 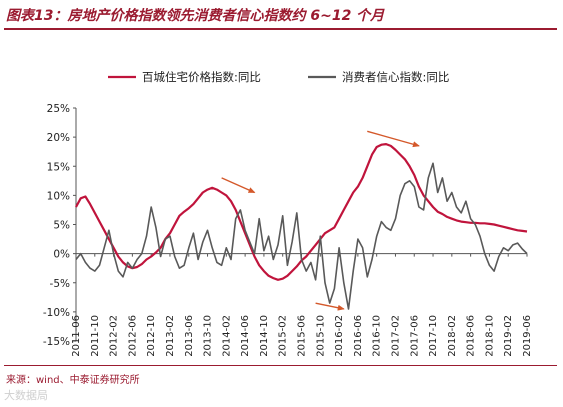 I want to click on y-tick-label: 10%, so click(x=58, y=196).